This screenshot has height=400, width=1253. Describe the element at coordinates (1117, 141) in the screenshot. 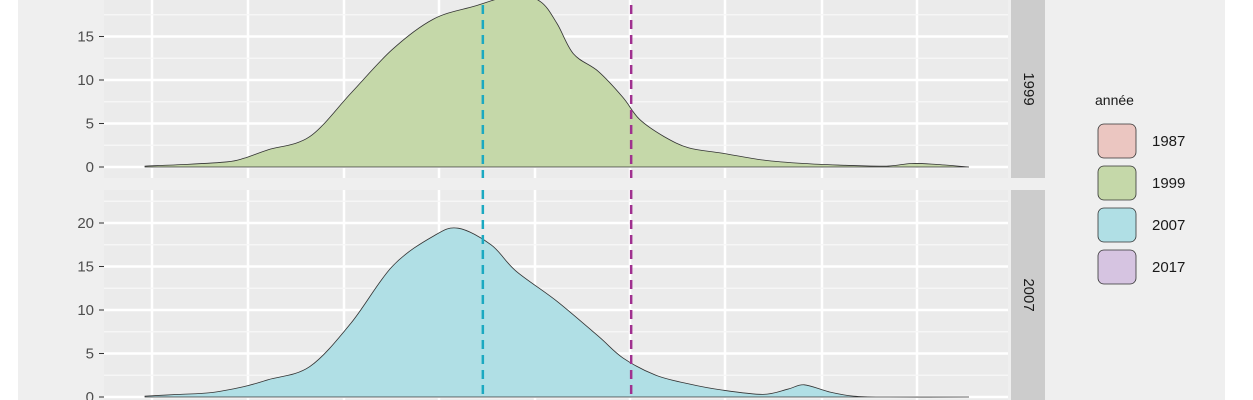

I see `legend-key-1987` at that location.